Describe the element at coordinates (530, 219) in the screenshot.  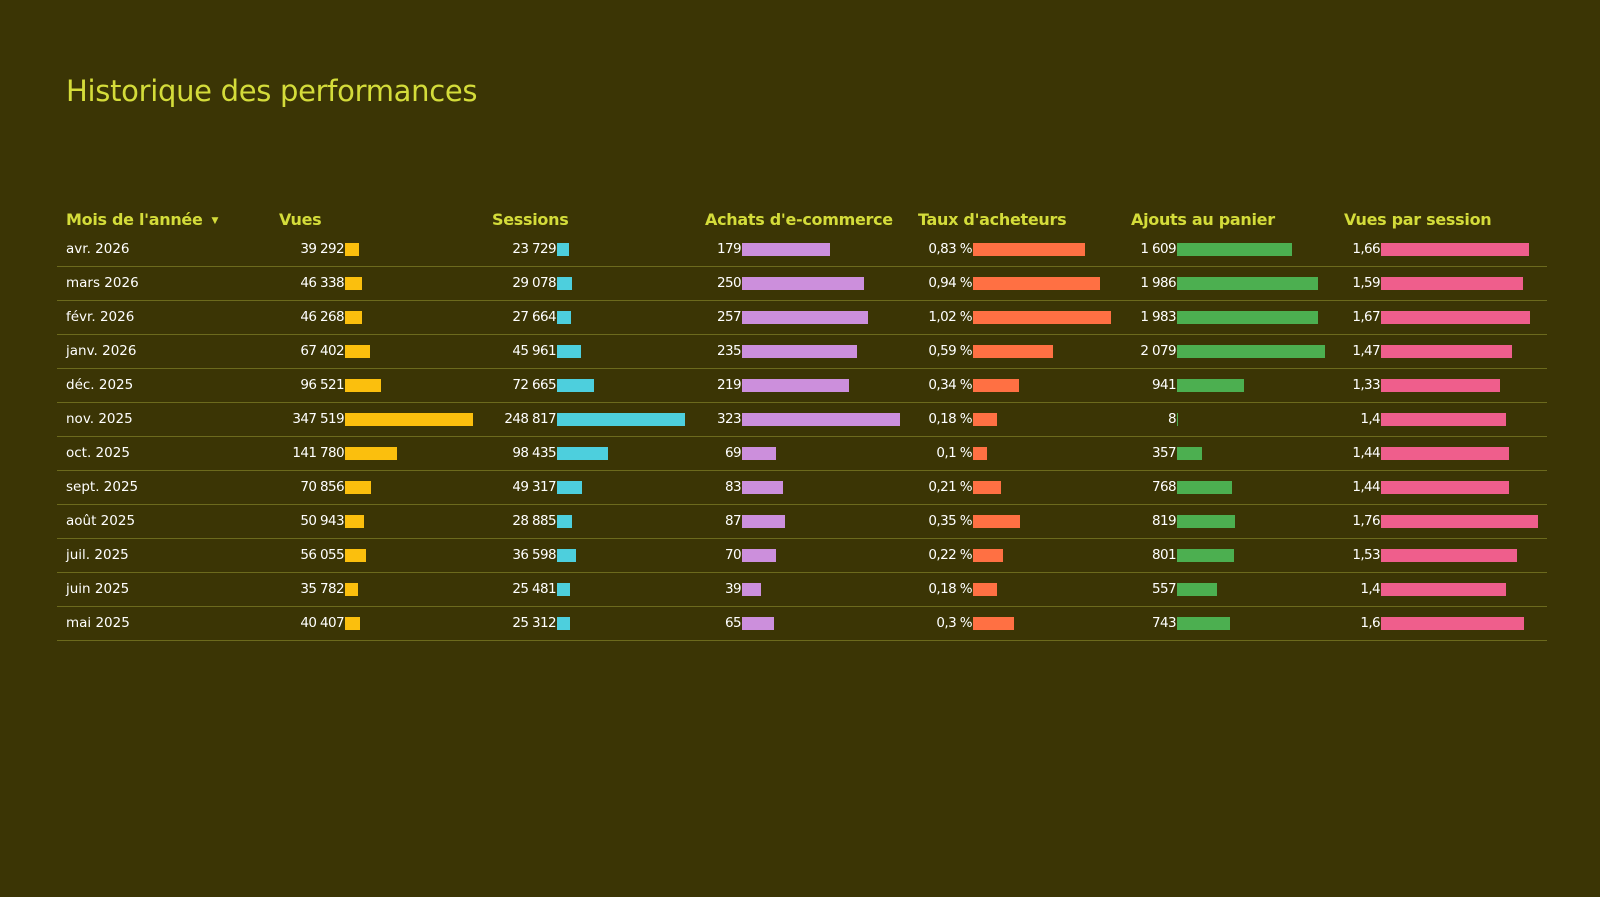
I see `column-header-sessions: Sessions` at that location.